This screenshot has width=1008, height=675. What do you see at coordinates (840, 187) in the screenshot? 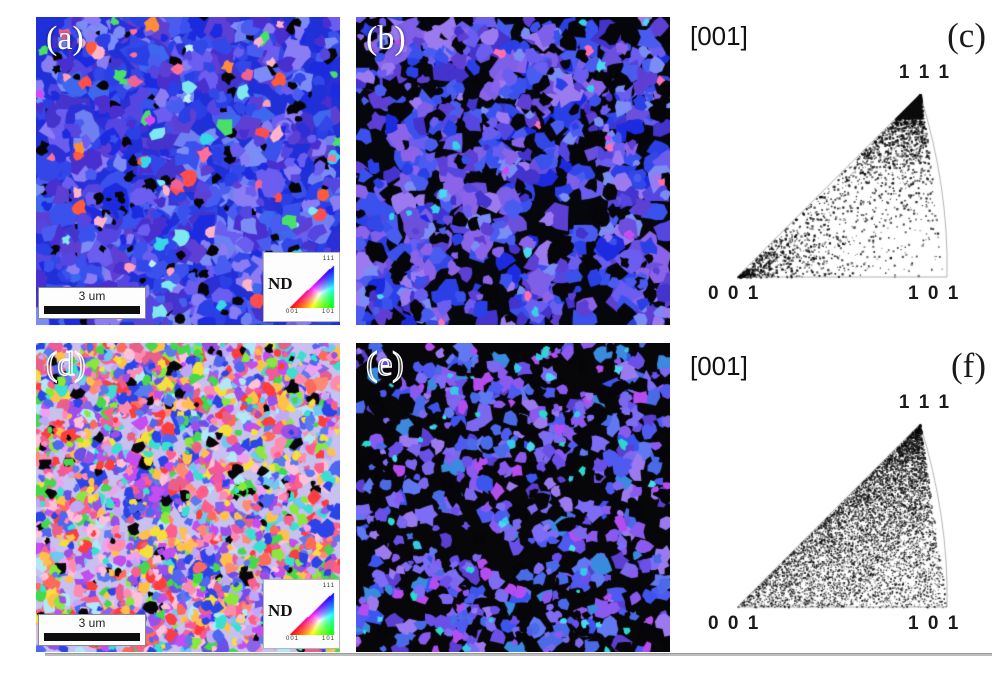
I see `ipf-c-scatter-canvas` at bounding box center [840, 187].